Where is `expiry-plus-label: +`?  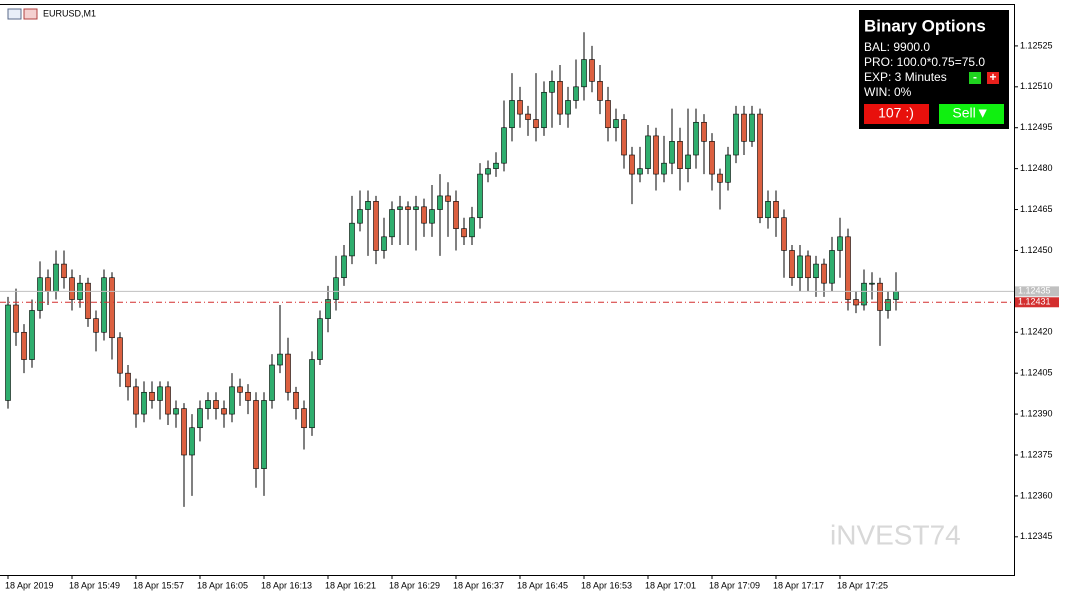 expiry-plus-label: + is located at coordinates (992, 77).